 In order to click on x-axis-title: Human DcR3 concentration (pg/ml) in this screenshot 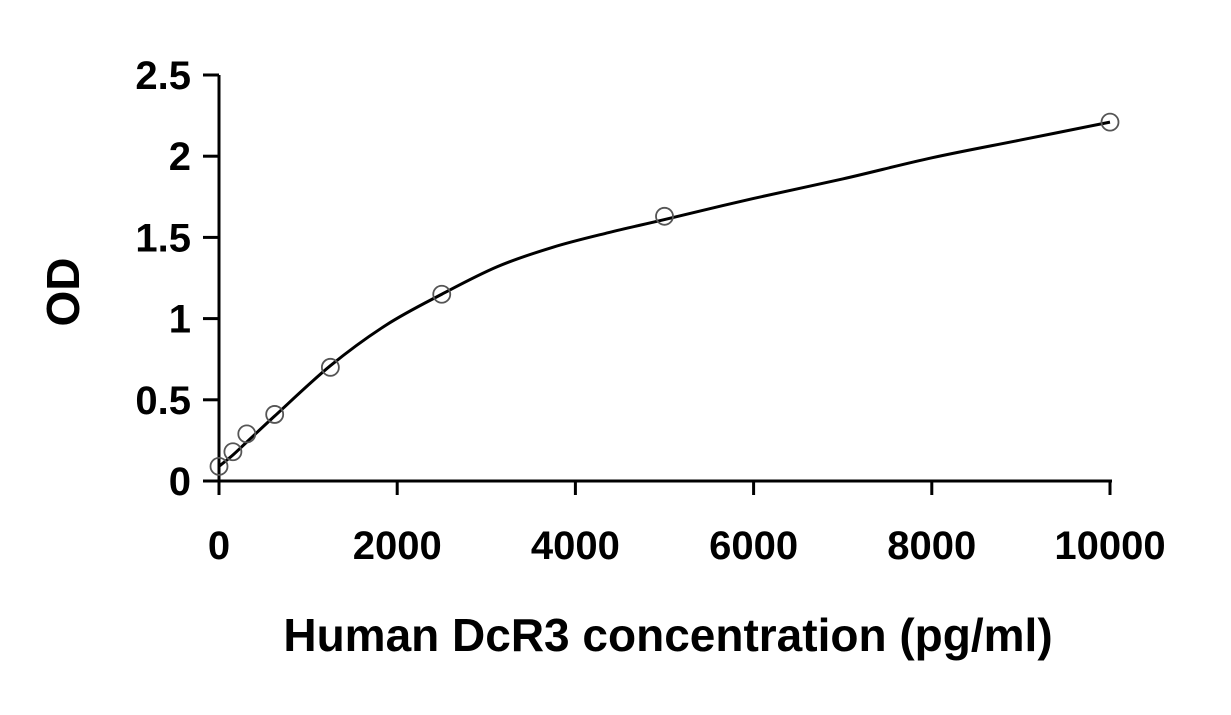, I will do `click(667, 635)`.